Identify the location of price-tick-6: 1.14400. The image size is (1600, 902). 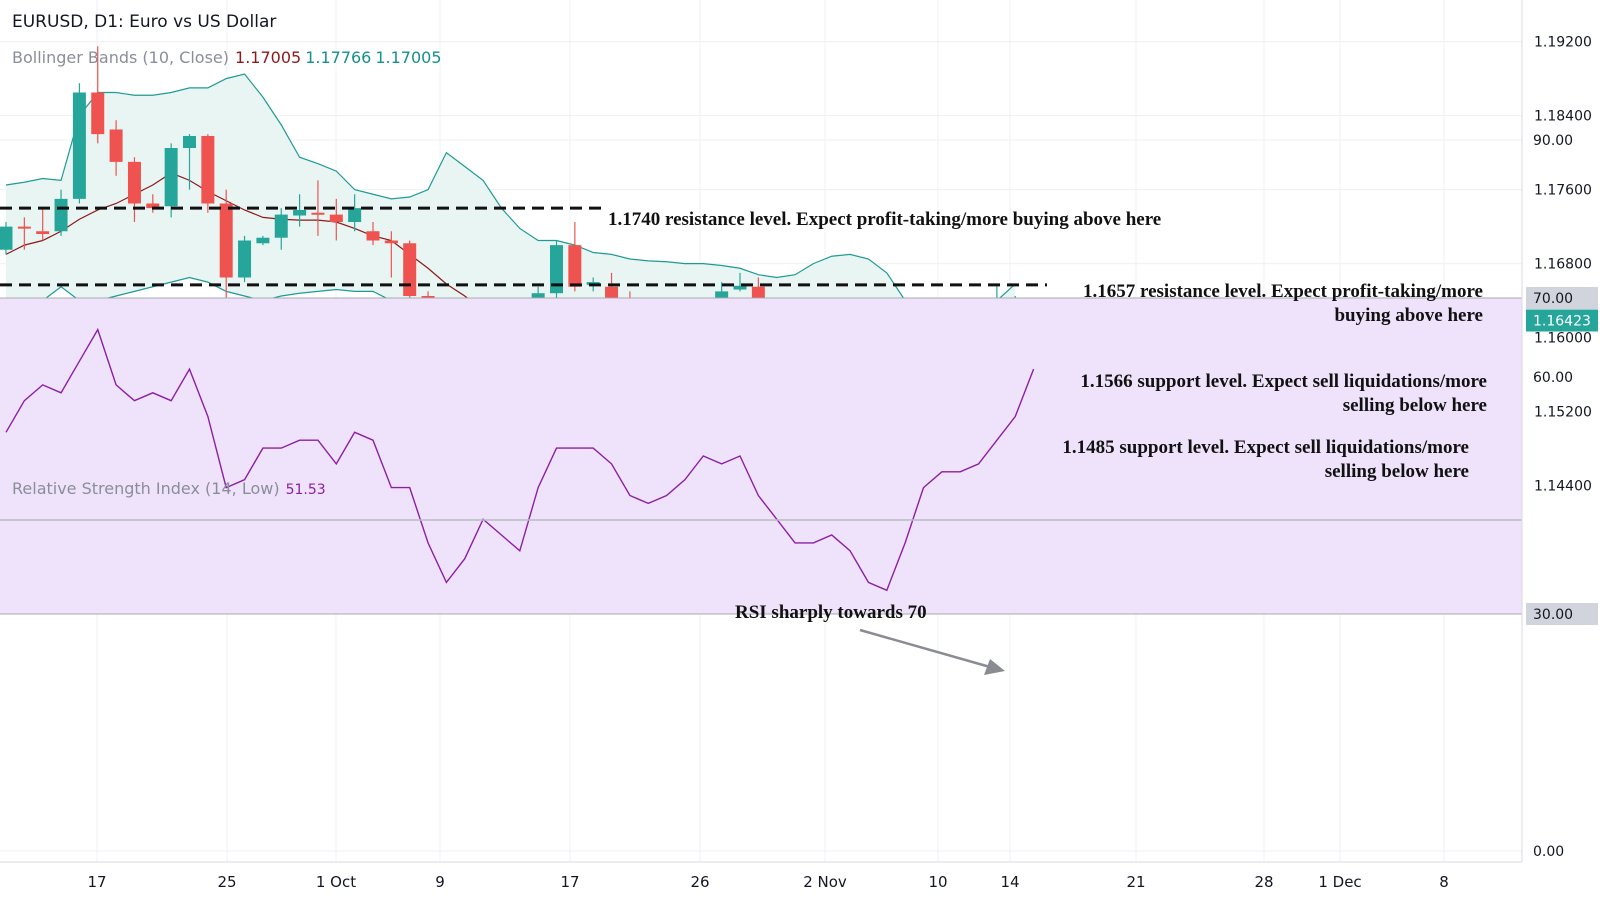
(1563, 487).